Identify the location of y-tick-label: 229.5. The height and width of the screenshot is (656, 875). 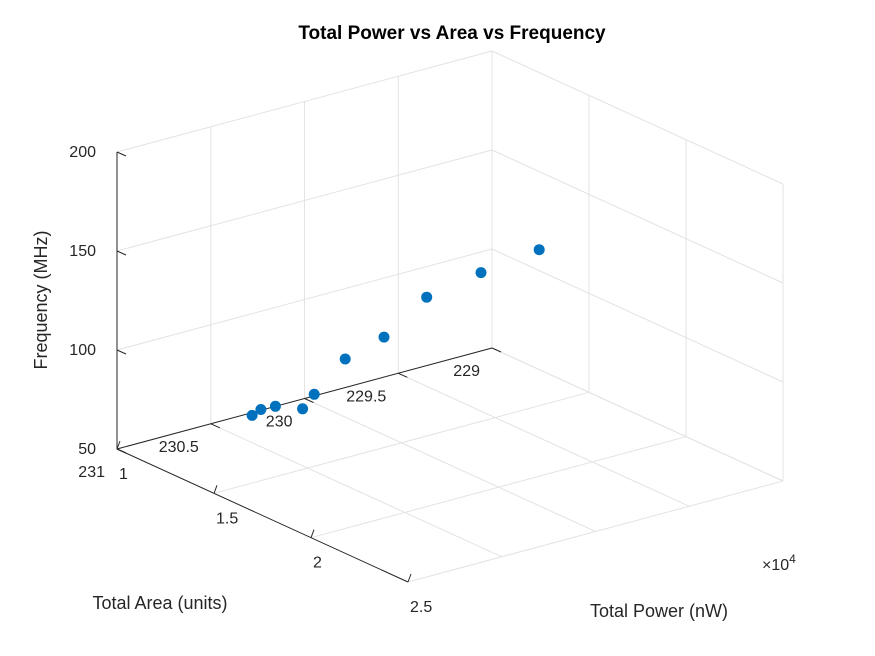
(366, 396).